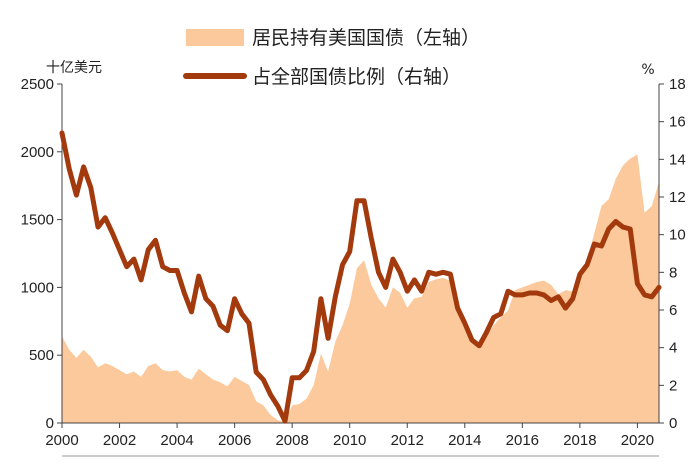  Describe the element at coordinates (673, 423) in the screenshot. I see `y-right-tick-label: 0` at that location.